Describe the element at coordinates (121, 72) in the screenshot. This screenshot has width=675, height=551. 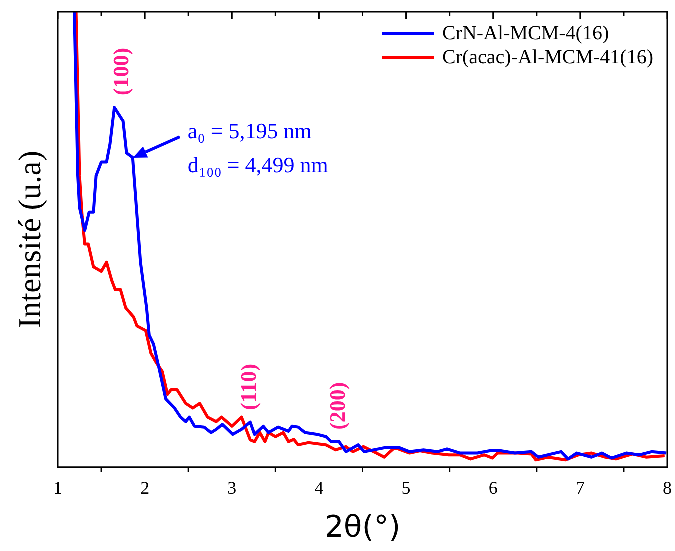
I see `annotation: (100)` at that location.